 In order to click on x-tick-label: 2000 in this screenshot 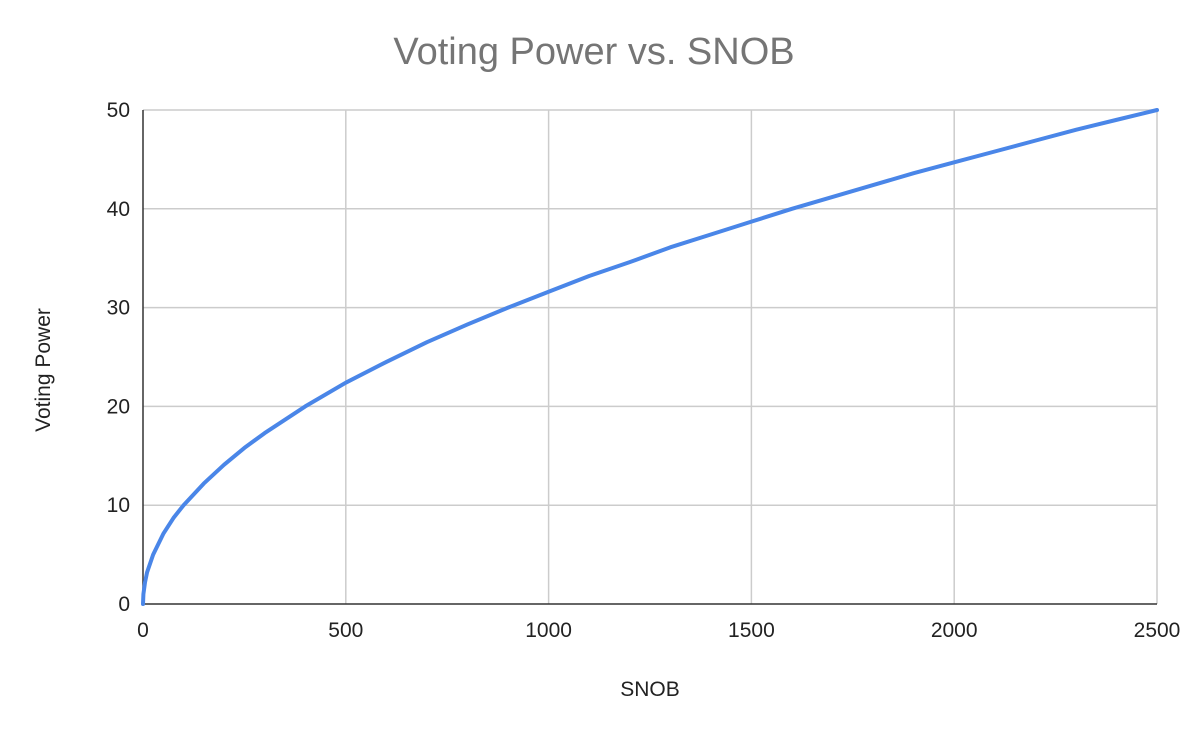, I will do `click(954, 630)`.